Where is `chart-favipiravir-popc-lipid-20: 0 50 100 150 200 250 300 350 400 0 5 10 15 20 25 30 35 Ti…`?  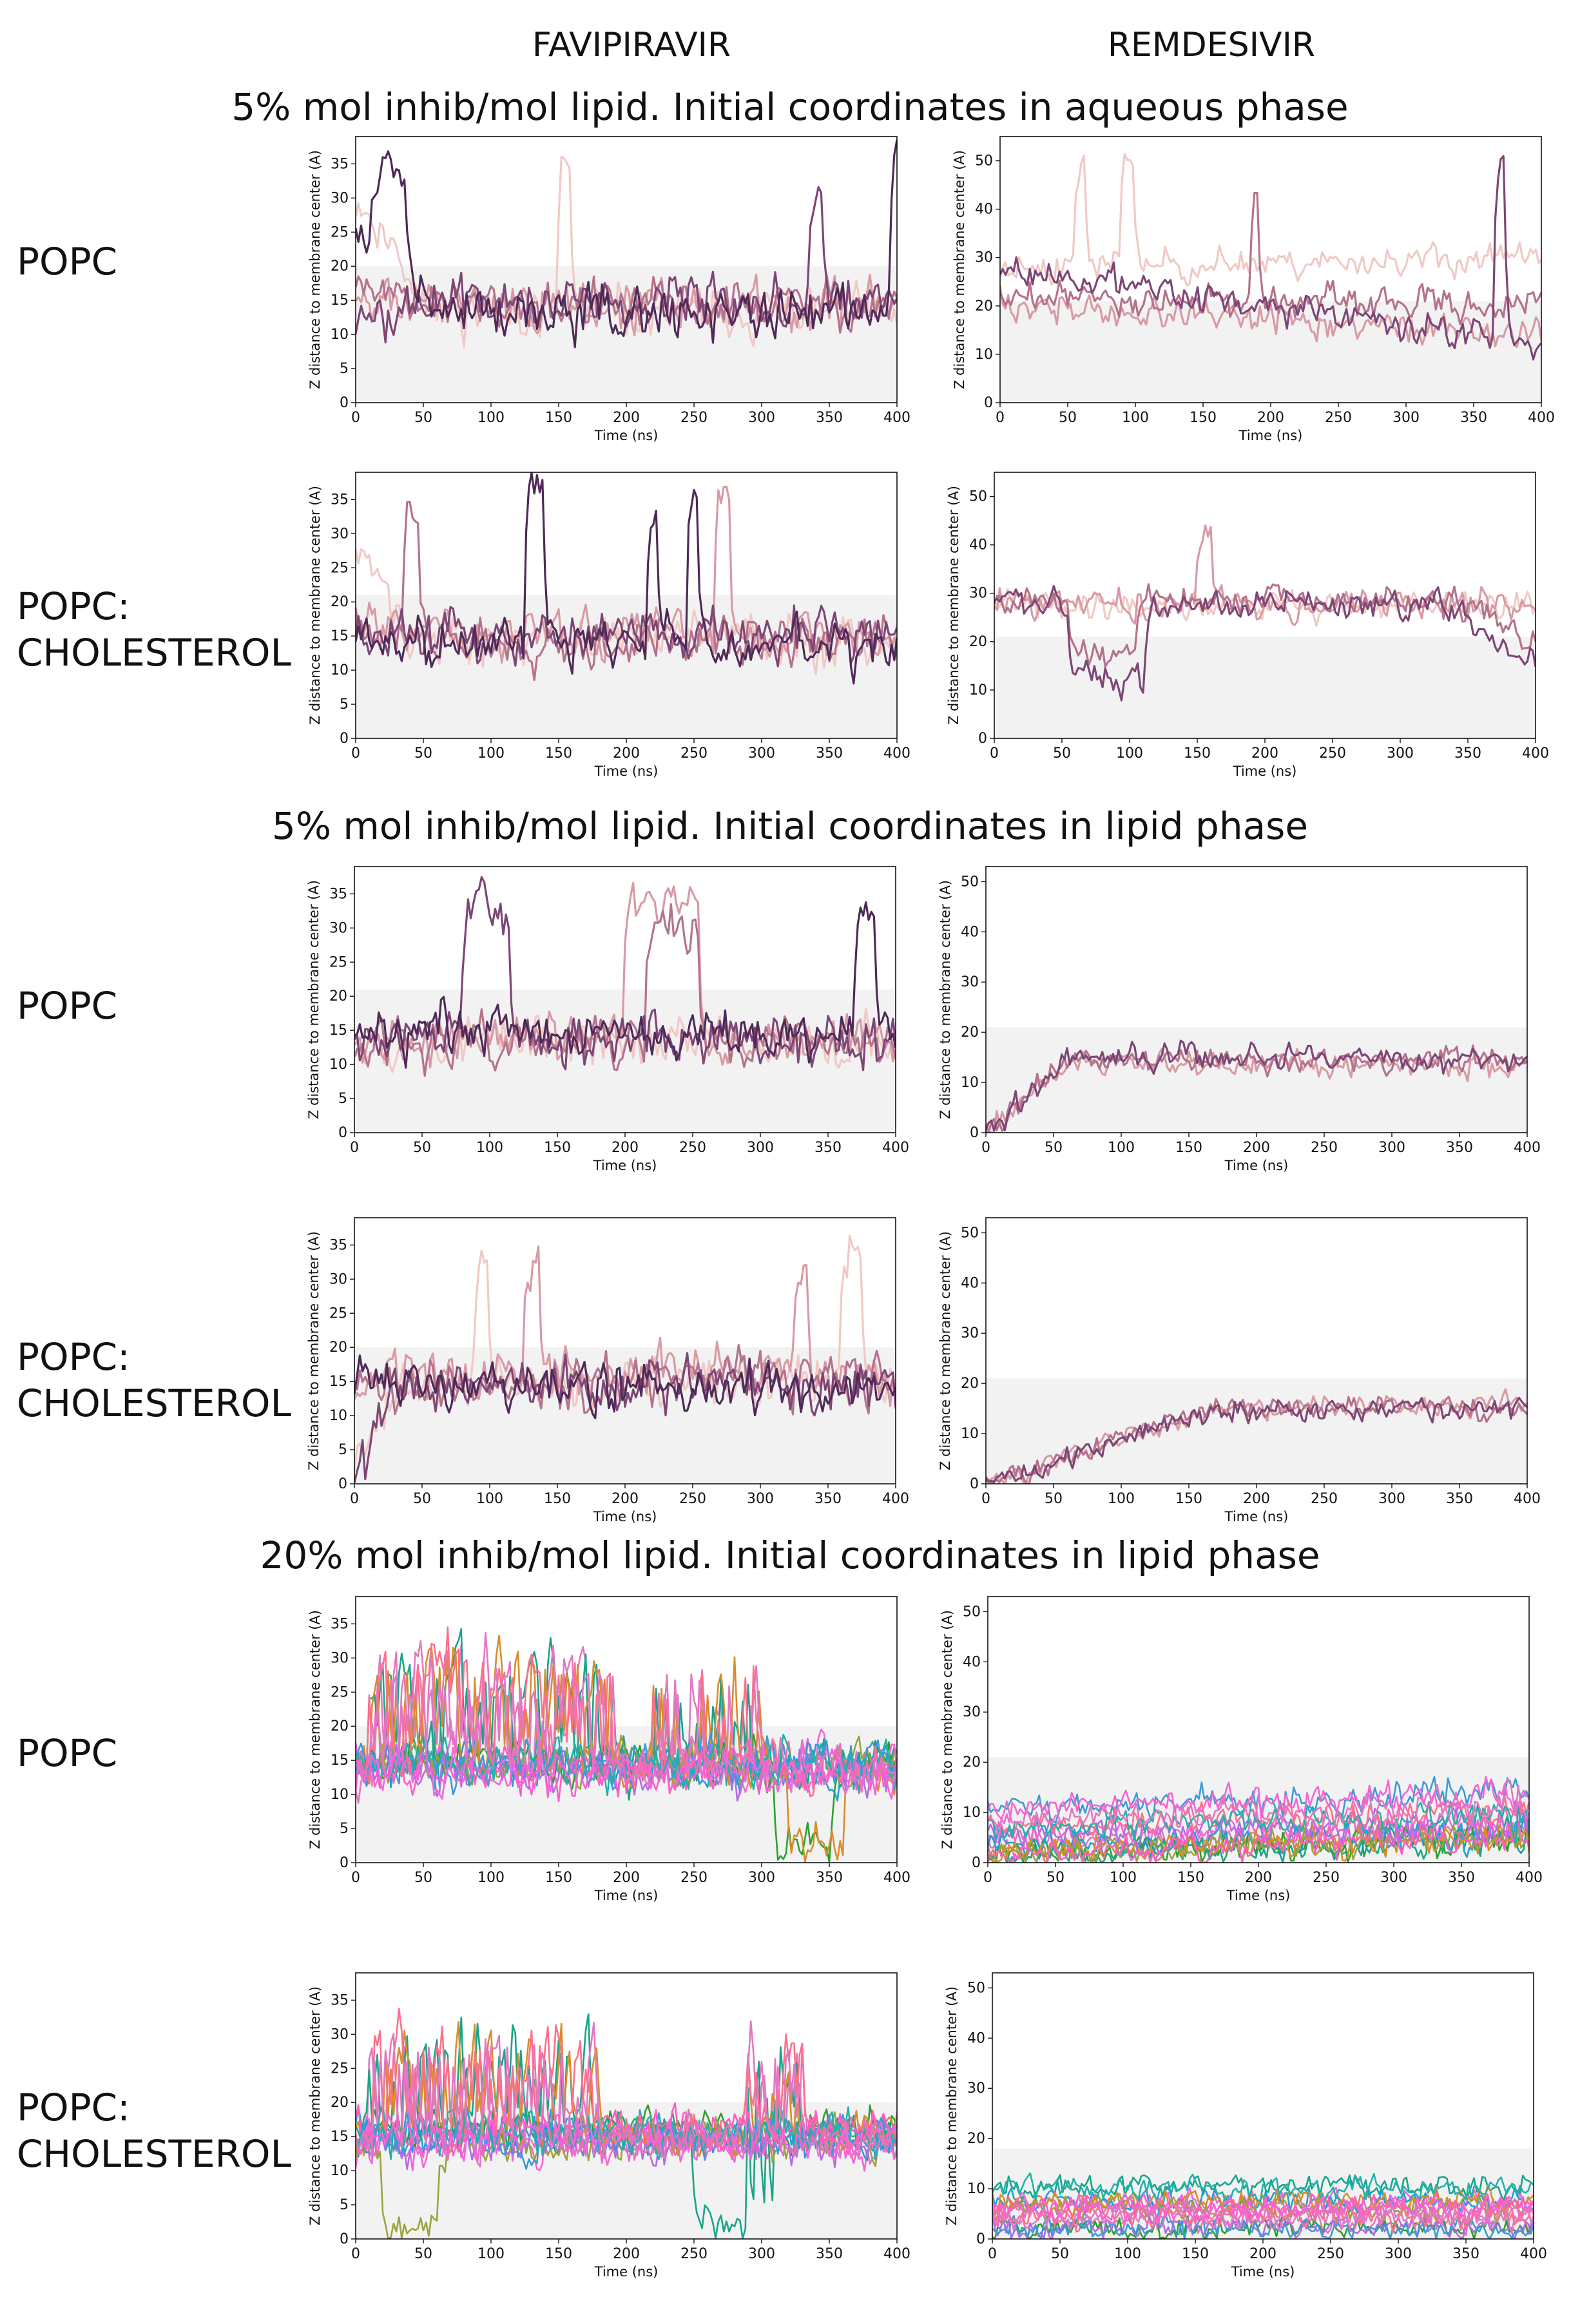 chart-favipiravir-popc-lipid-20: 0 50 100 150 200 250 300 350 400 0 5 10 15 20 25 30 35 Ti… is located at coordinates (608, 1749).